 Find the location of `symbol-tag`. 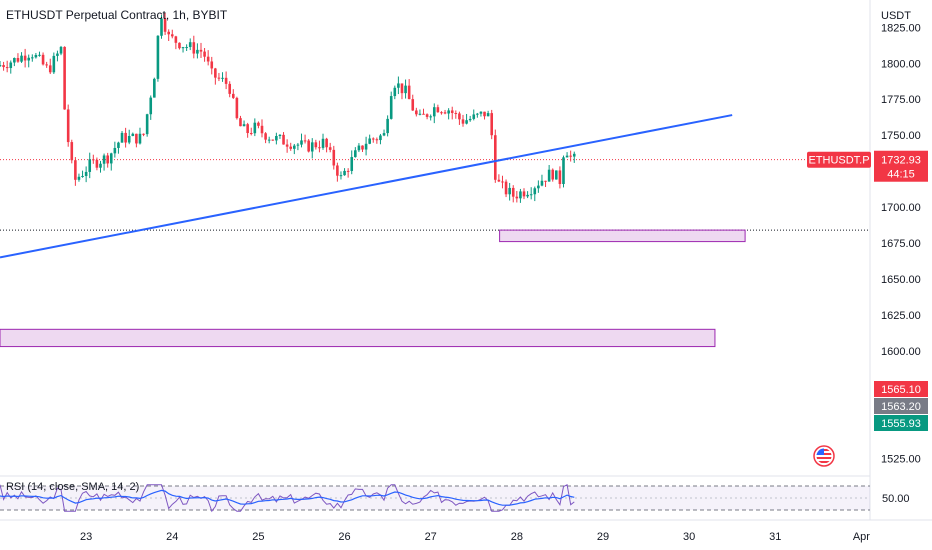

symbol-tag is located at coordinates (839, 159).